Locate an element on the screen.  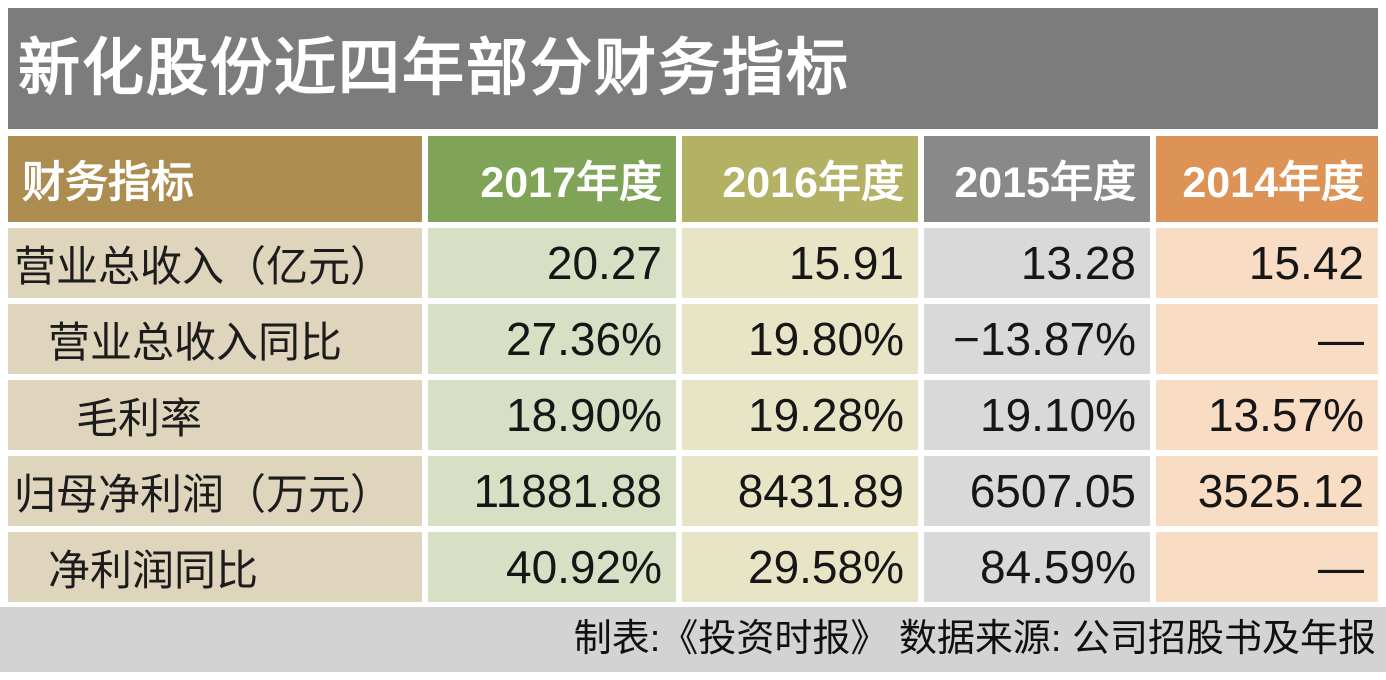
header-cell-year-2017: 2017年度 is located at coordinates (552, 179).